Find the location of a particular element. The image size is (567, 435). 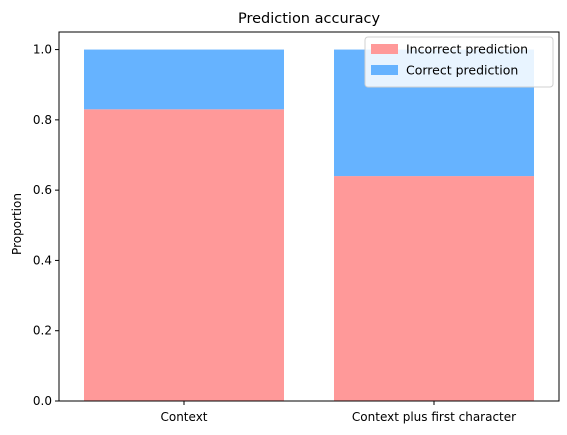

y-tick-label: 0.4 is located at coordinates (42, 260).